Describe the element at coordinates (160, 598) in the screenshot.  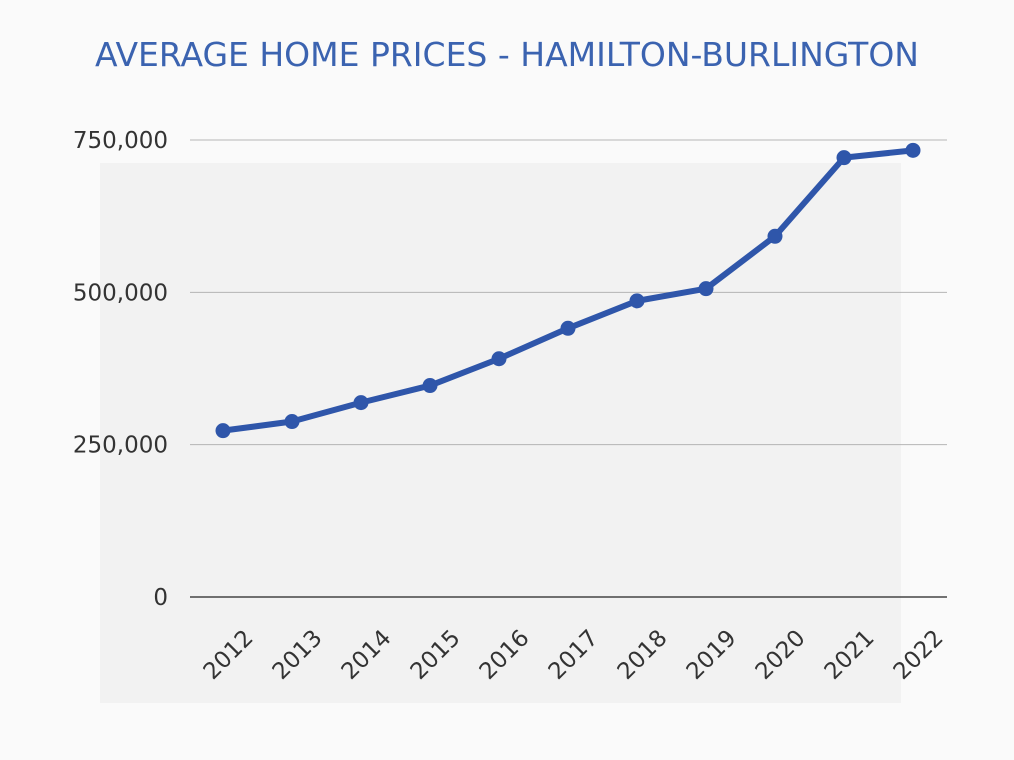
I see `y-tick-label: 0` at that location.